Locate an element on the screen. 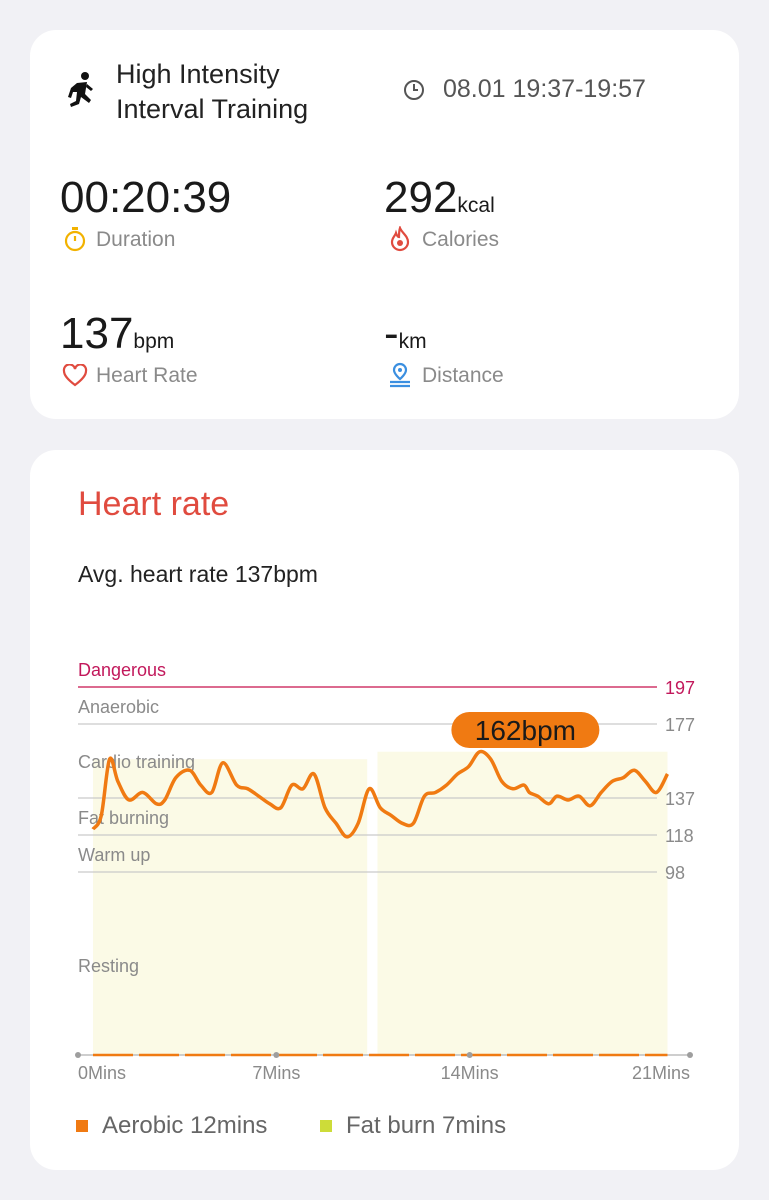  duration-value: 00:20:39 is located at coordinates (146, 197).